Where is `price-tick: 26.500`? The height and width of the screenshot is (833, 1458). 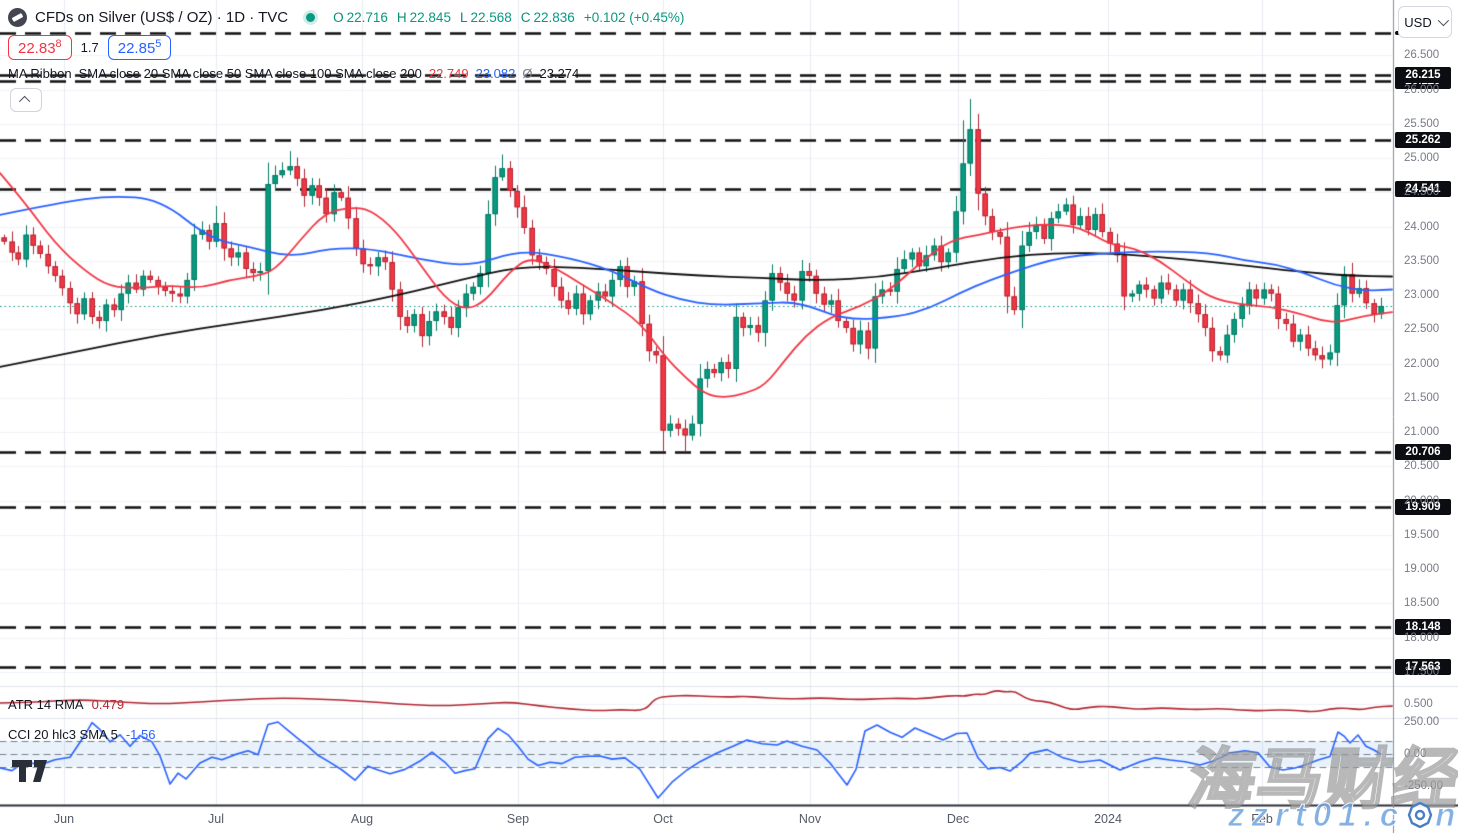
price-tick: 26.500 is located at coordinates (1422, 55).